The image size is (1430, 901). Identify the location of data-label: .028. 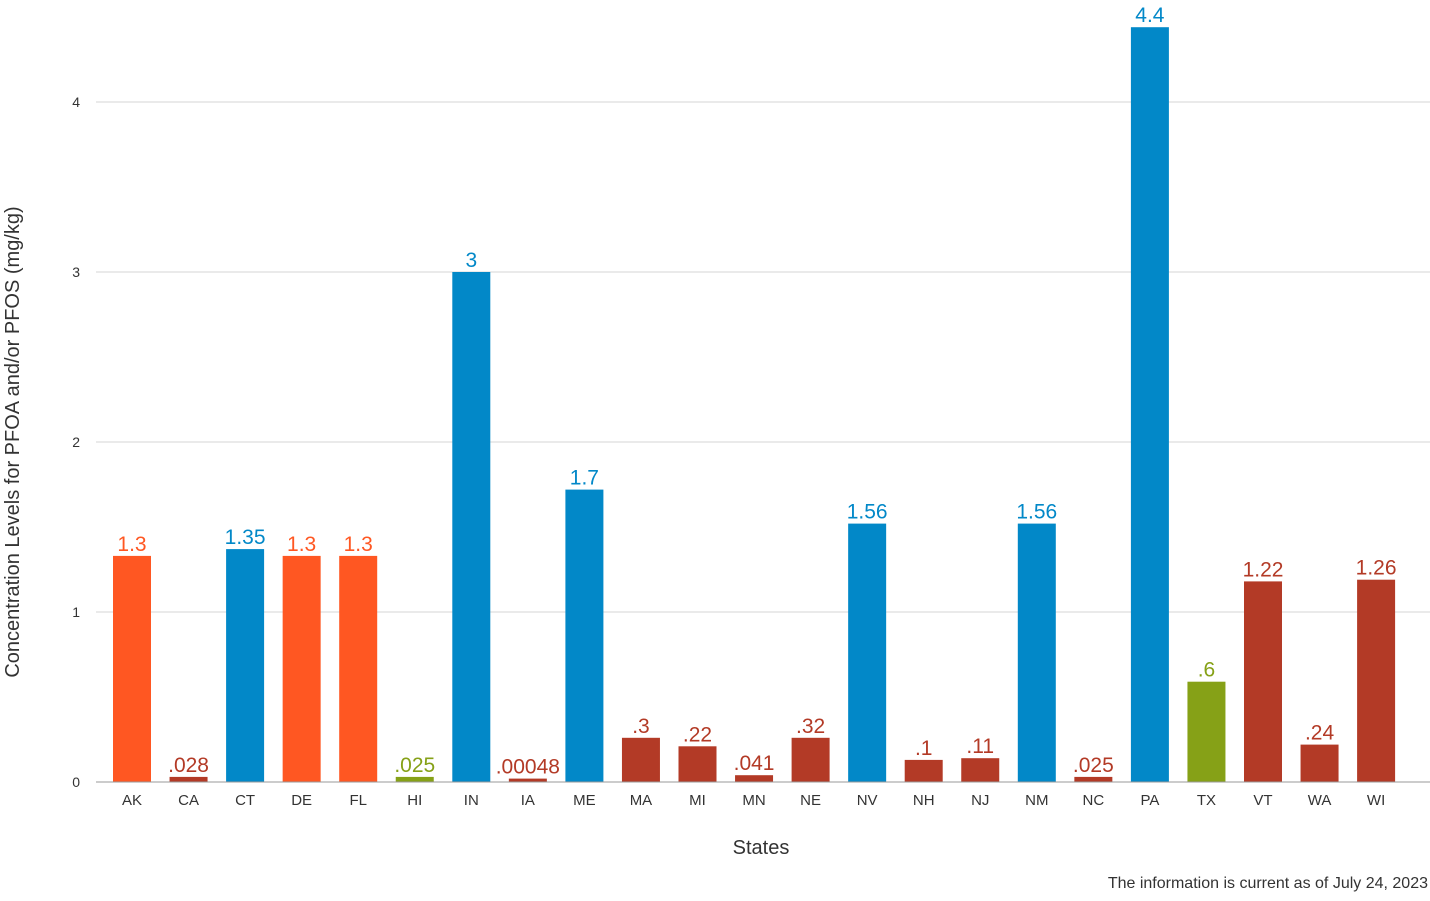
(188, 765).